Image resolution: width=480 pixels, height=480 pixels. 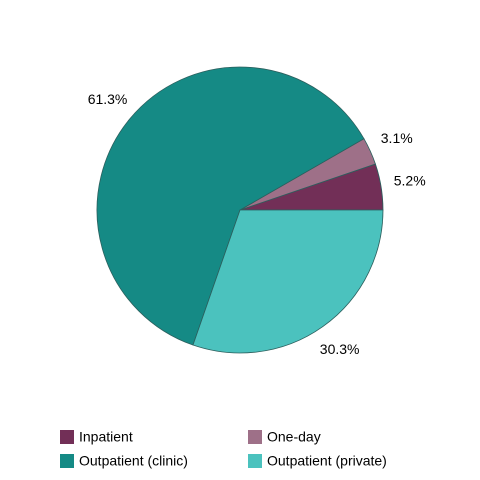 What do you see at coordinates (397, 138) in the screenshot?
I see `data-label: 3.1%` at bounding box center [397, 138].